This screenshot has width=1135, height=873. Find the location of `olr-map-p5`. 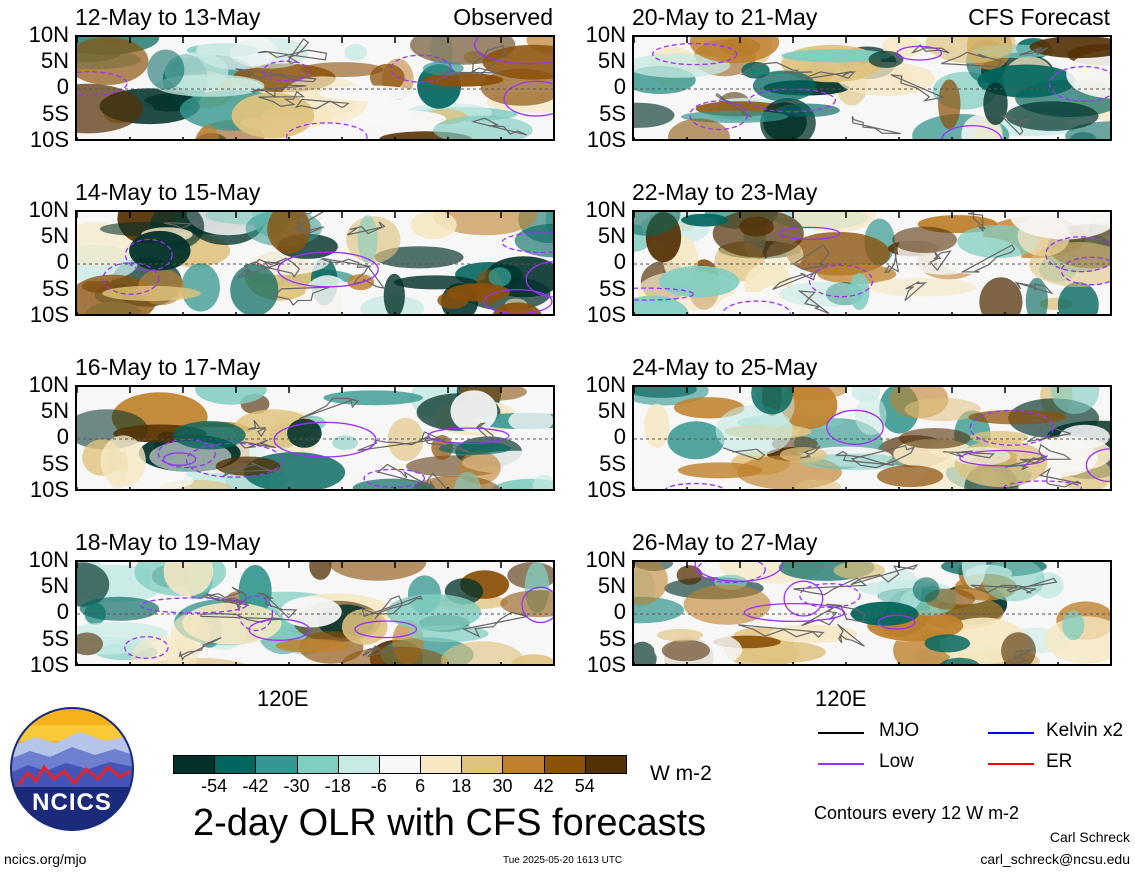

olr-map-p5 is located at coordinates (872, 88).